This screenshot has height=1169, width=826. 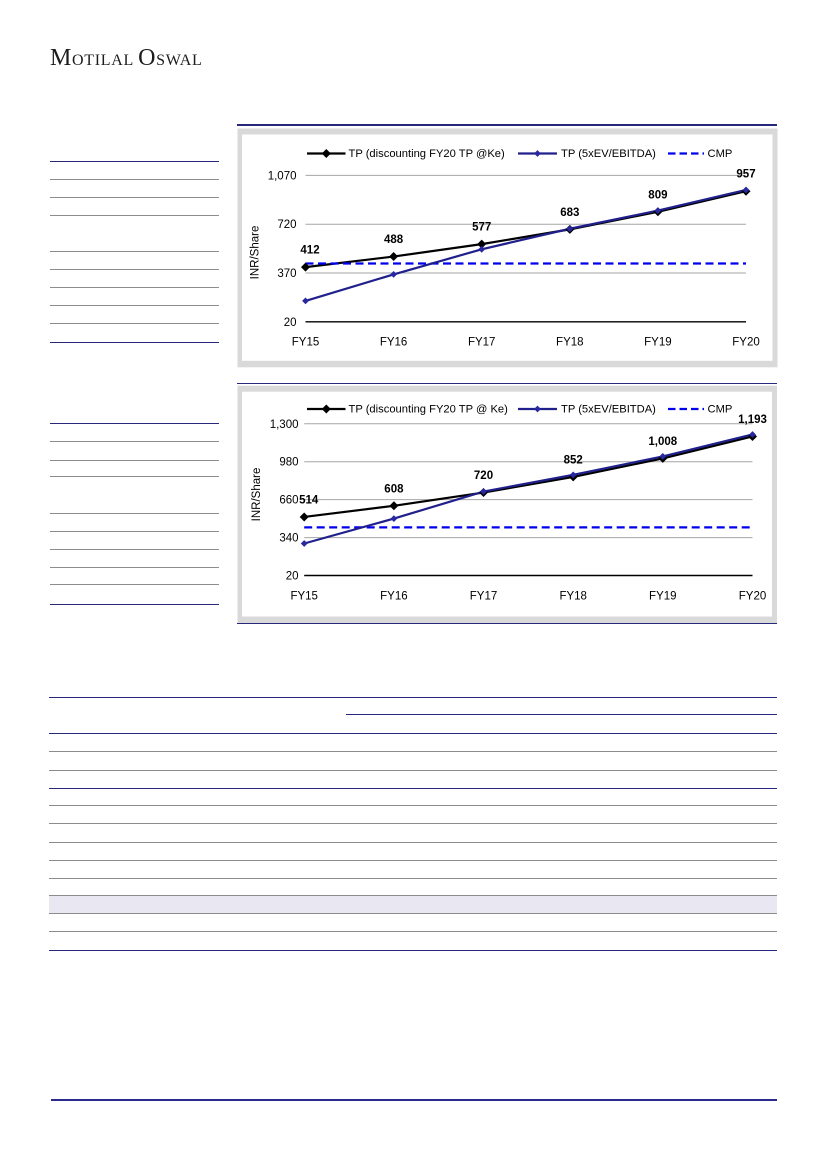 What do you see at coordinates (282, 176) in the screenshot?
I see `svg-text: 1,070` at bounding box center [282, 176].